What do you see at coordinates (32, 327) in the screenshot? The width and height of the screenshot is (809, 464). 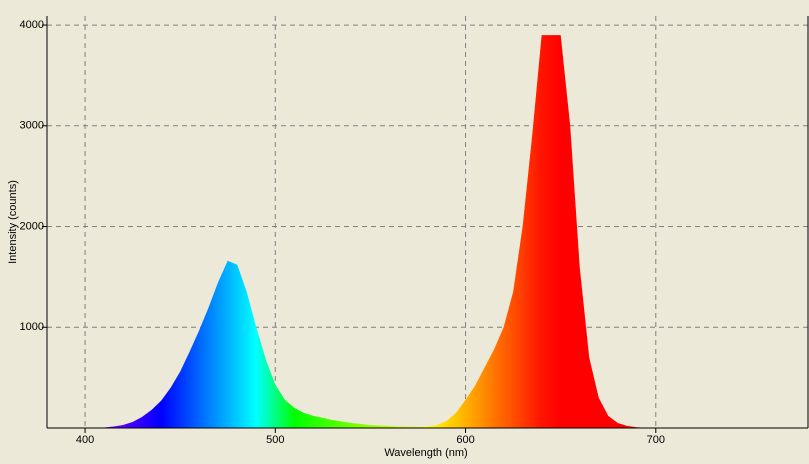 I see `y-tick-label: 1000` at bounding box center [32, 327].